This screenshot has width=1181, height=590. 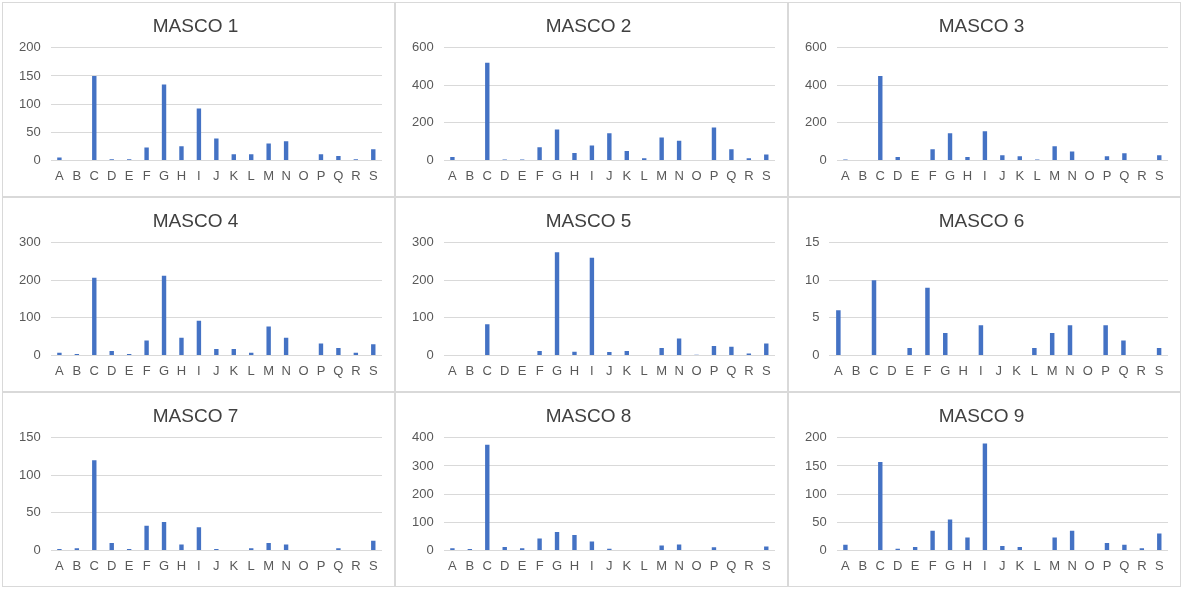 I want to click on x-tick-label: L, so click(x=1037, y=175).